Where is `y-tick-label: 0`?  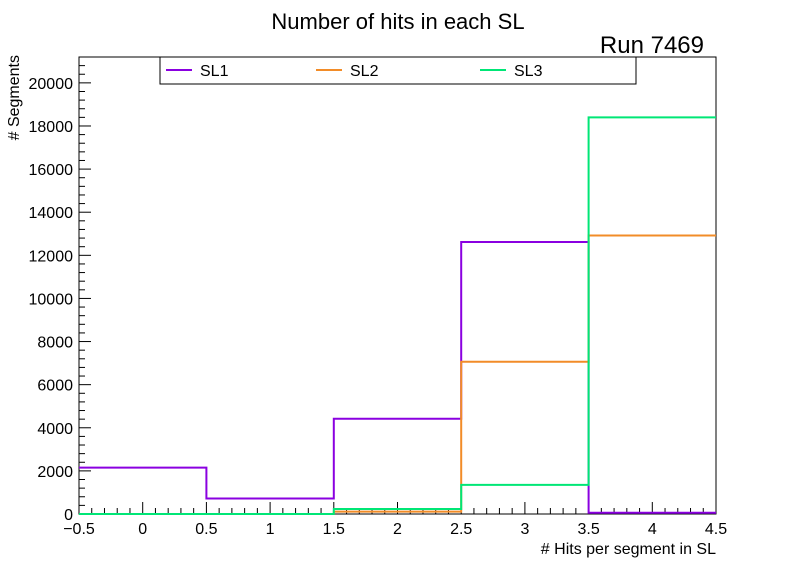
y-tick-label: 0 is located at coordinates (68, 515).